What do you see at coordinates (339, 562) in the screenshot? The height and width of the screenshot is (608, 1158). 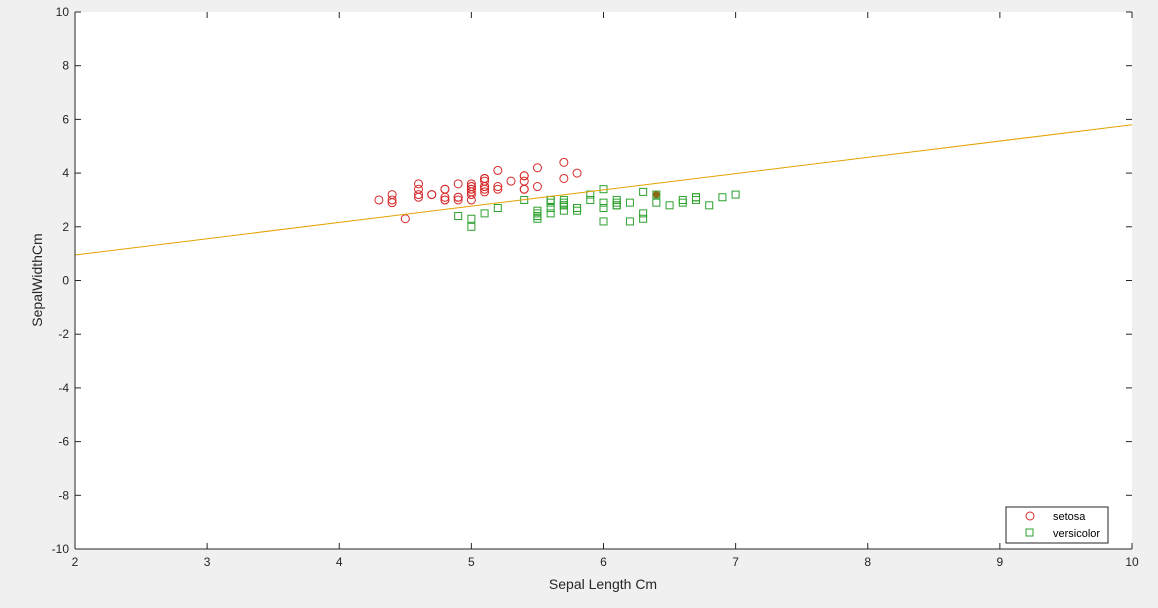 I see `x-tick-label: 4` at bounding box center [339, 562].